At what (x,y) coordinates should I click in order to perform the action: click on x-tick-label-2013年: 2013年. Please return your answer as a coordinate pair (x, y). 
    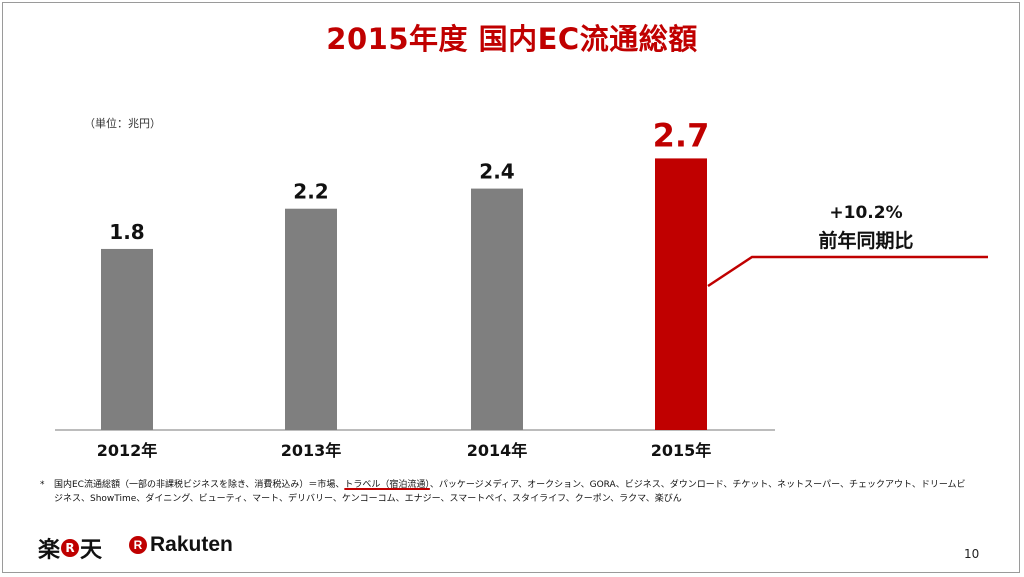
    Looking at the image, I should click on (311, 450).